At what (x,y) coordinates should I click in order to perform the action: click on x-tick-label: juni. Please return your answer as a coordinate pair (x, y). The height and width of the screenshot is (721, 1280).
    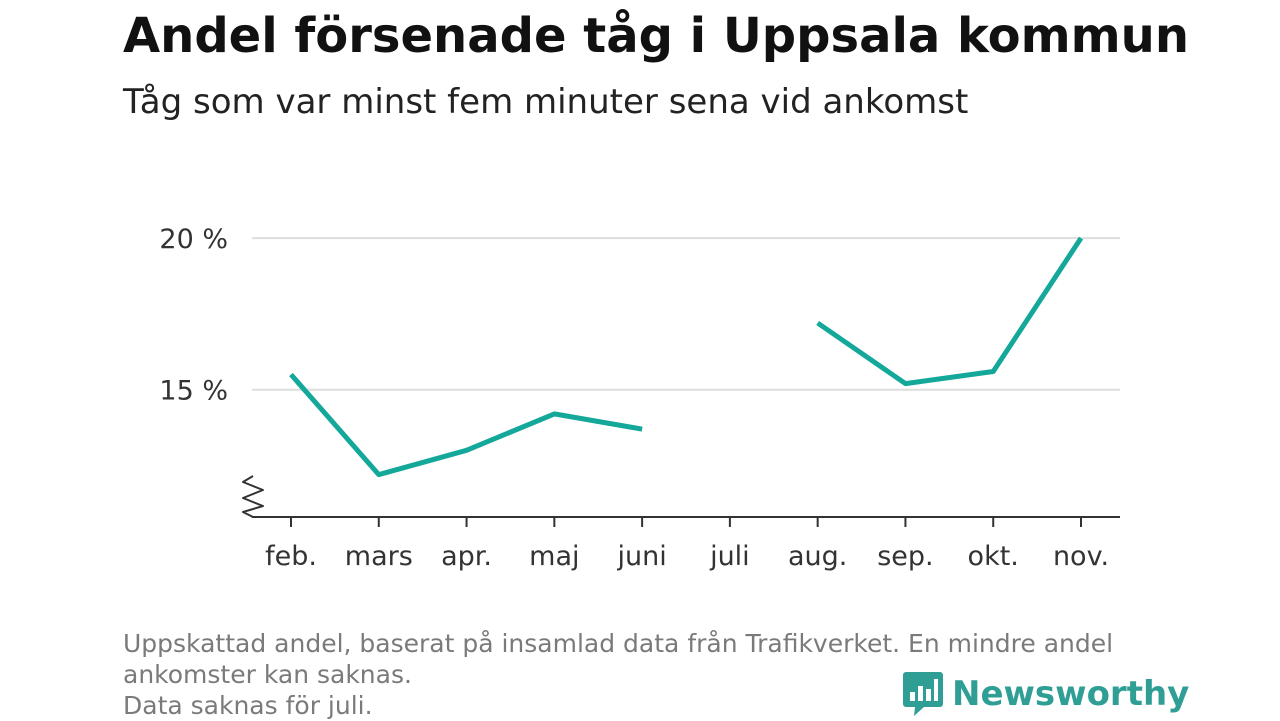
    Looking at the image, I should click on (641, 556).